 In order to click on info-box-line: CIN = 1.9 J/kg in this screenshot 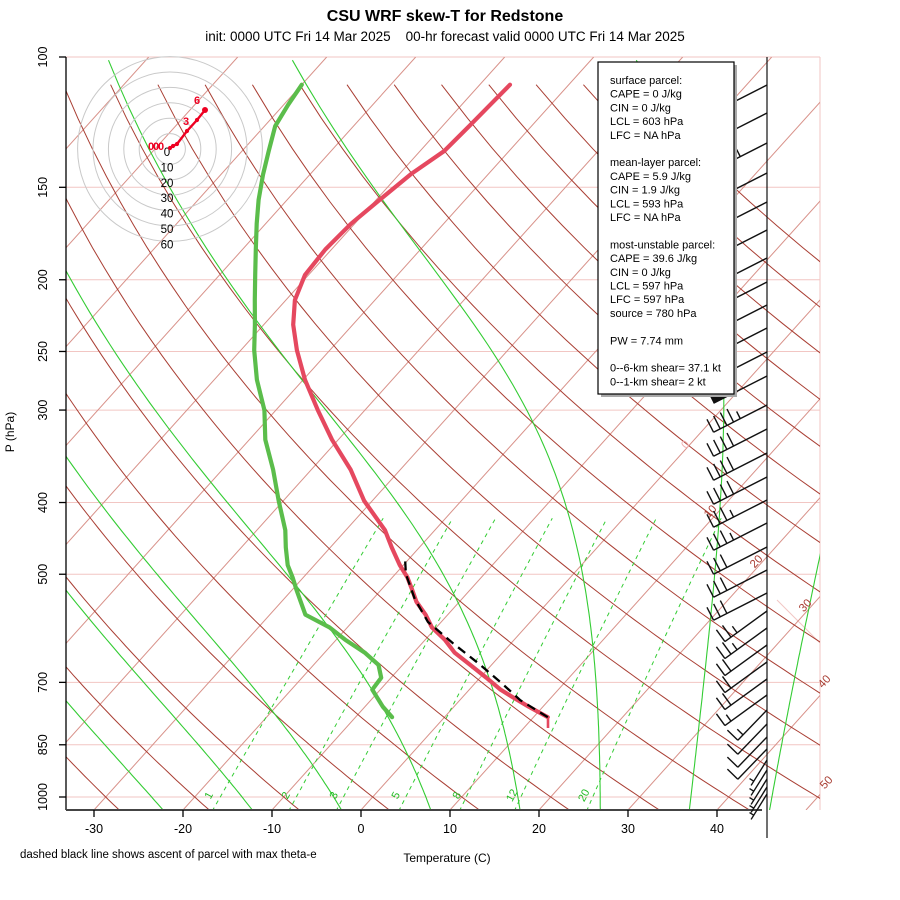, I will do `click(645, 191)`.